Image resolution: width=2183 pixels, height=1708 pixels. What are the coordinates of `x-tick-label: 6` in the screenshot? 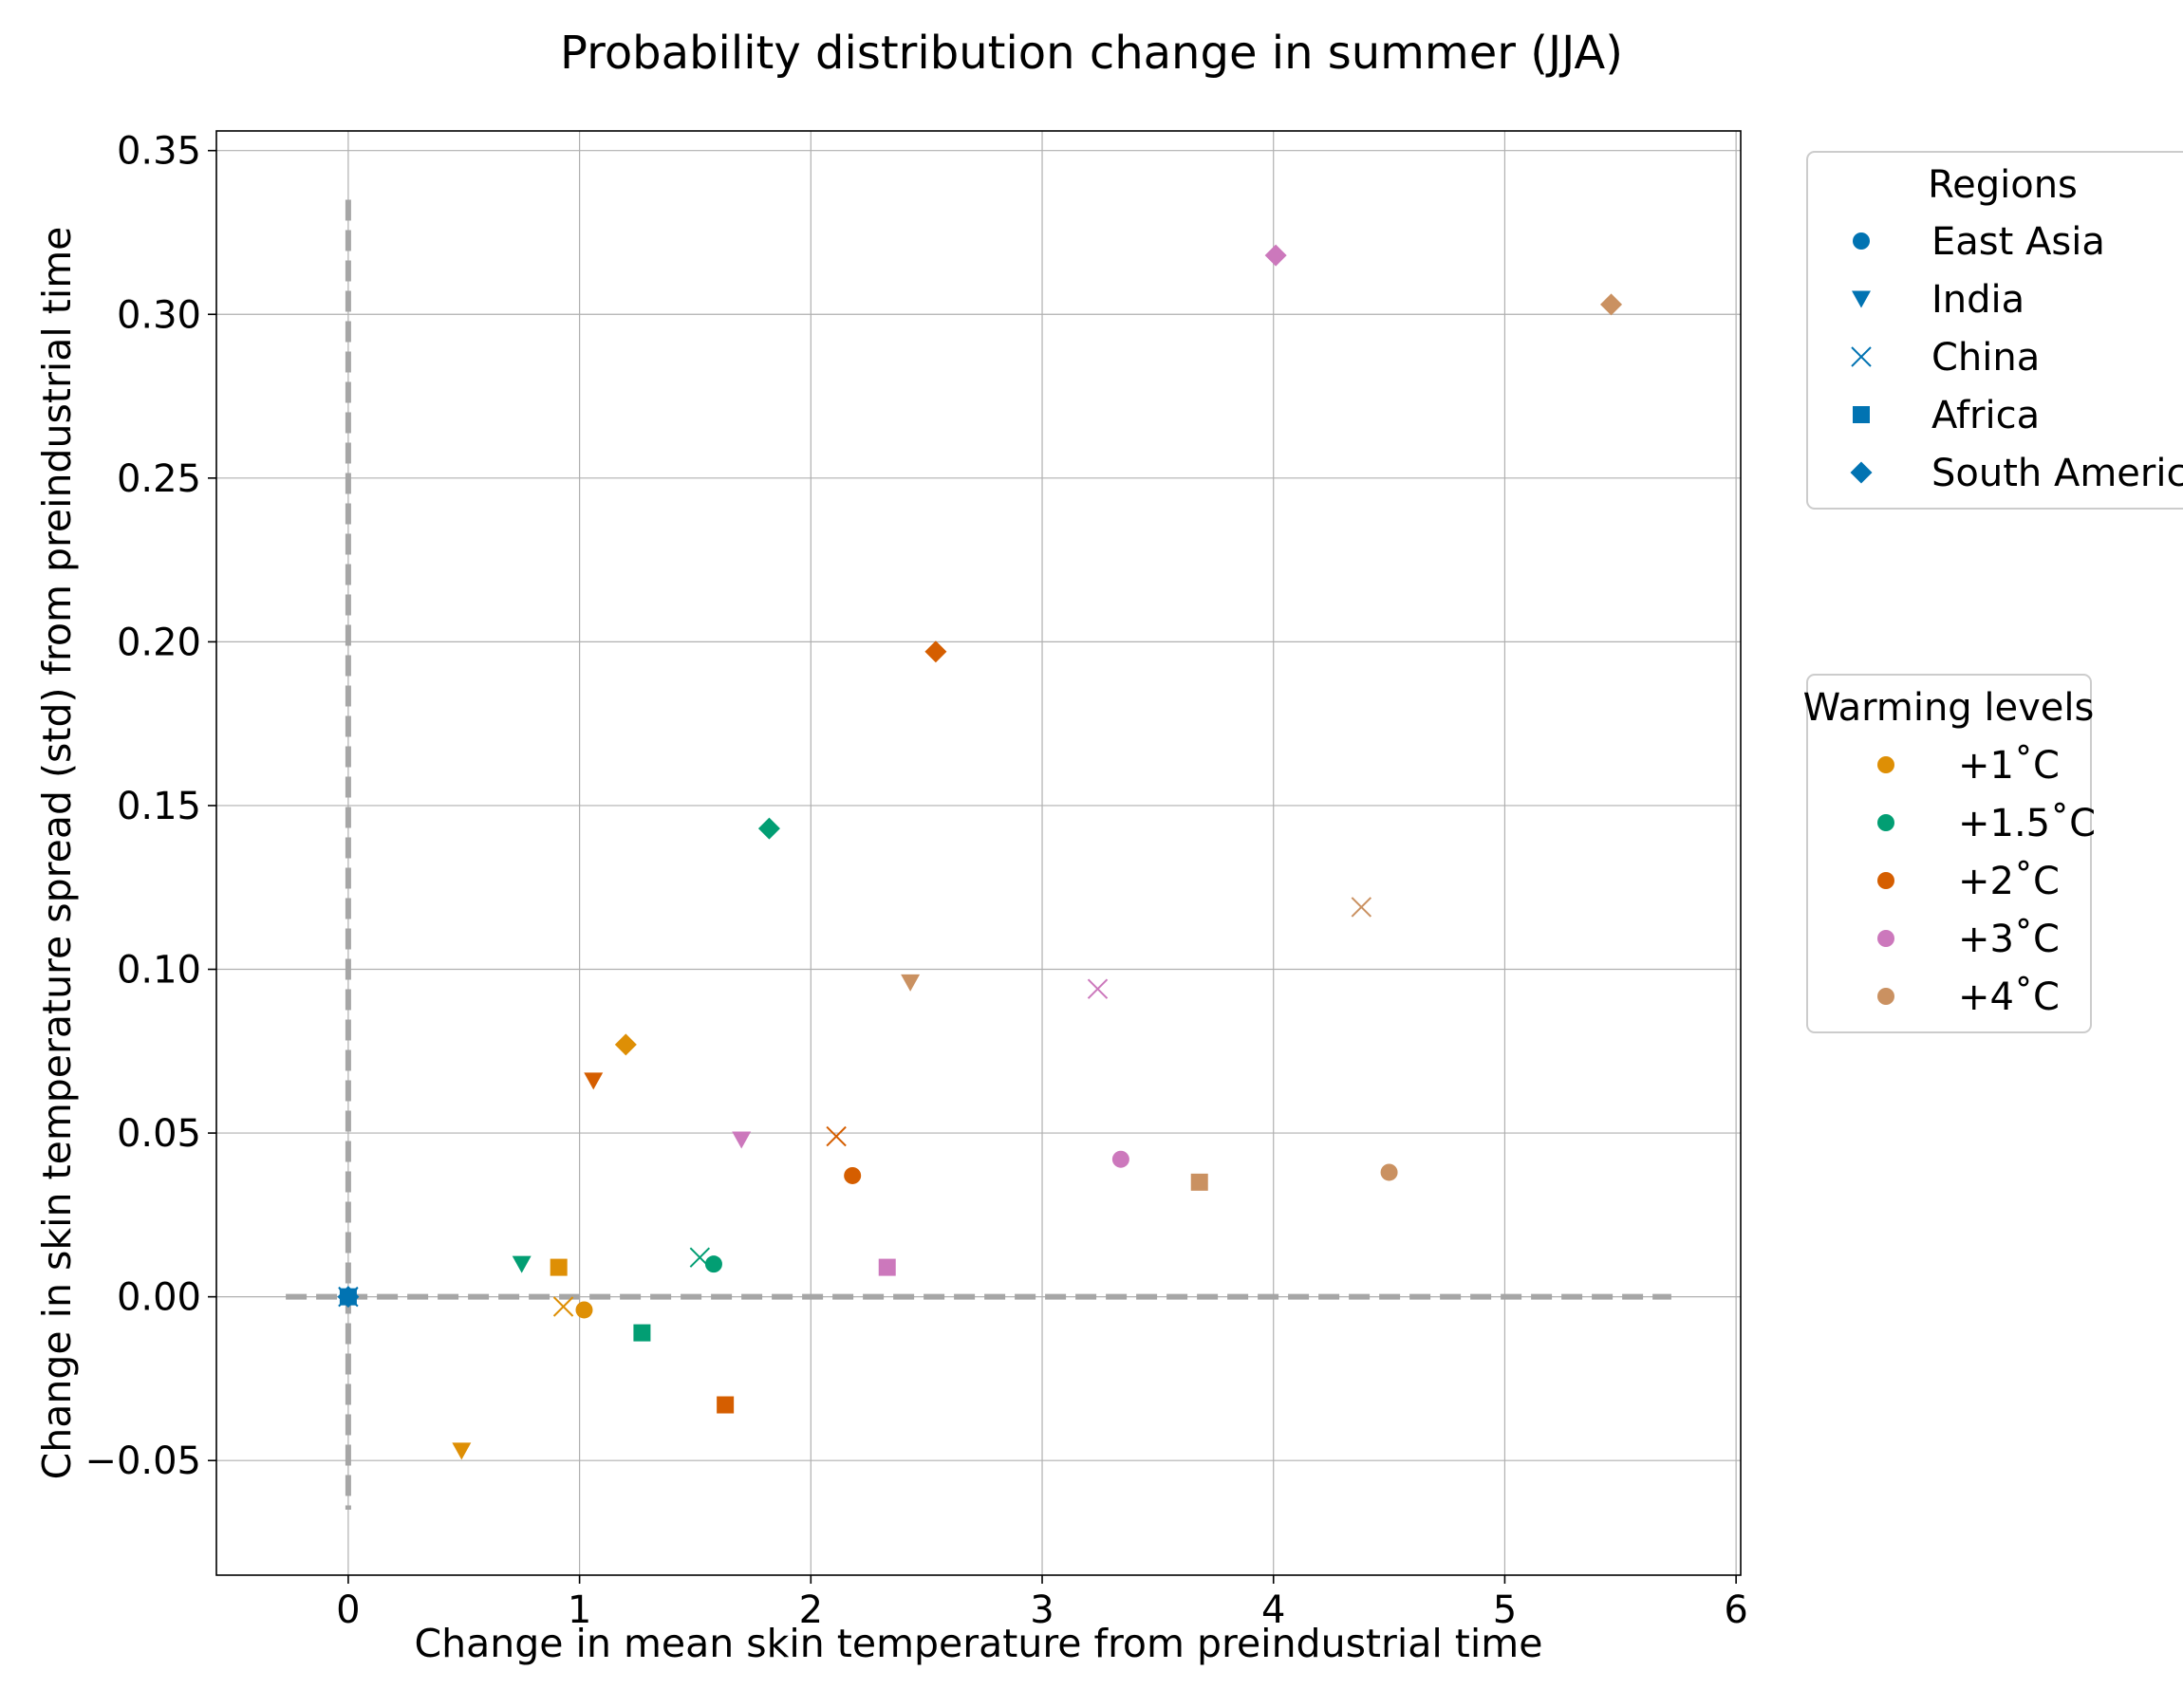 It's located at (1735, 1610).